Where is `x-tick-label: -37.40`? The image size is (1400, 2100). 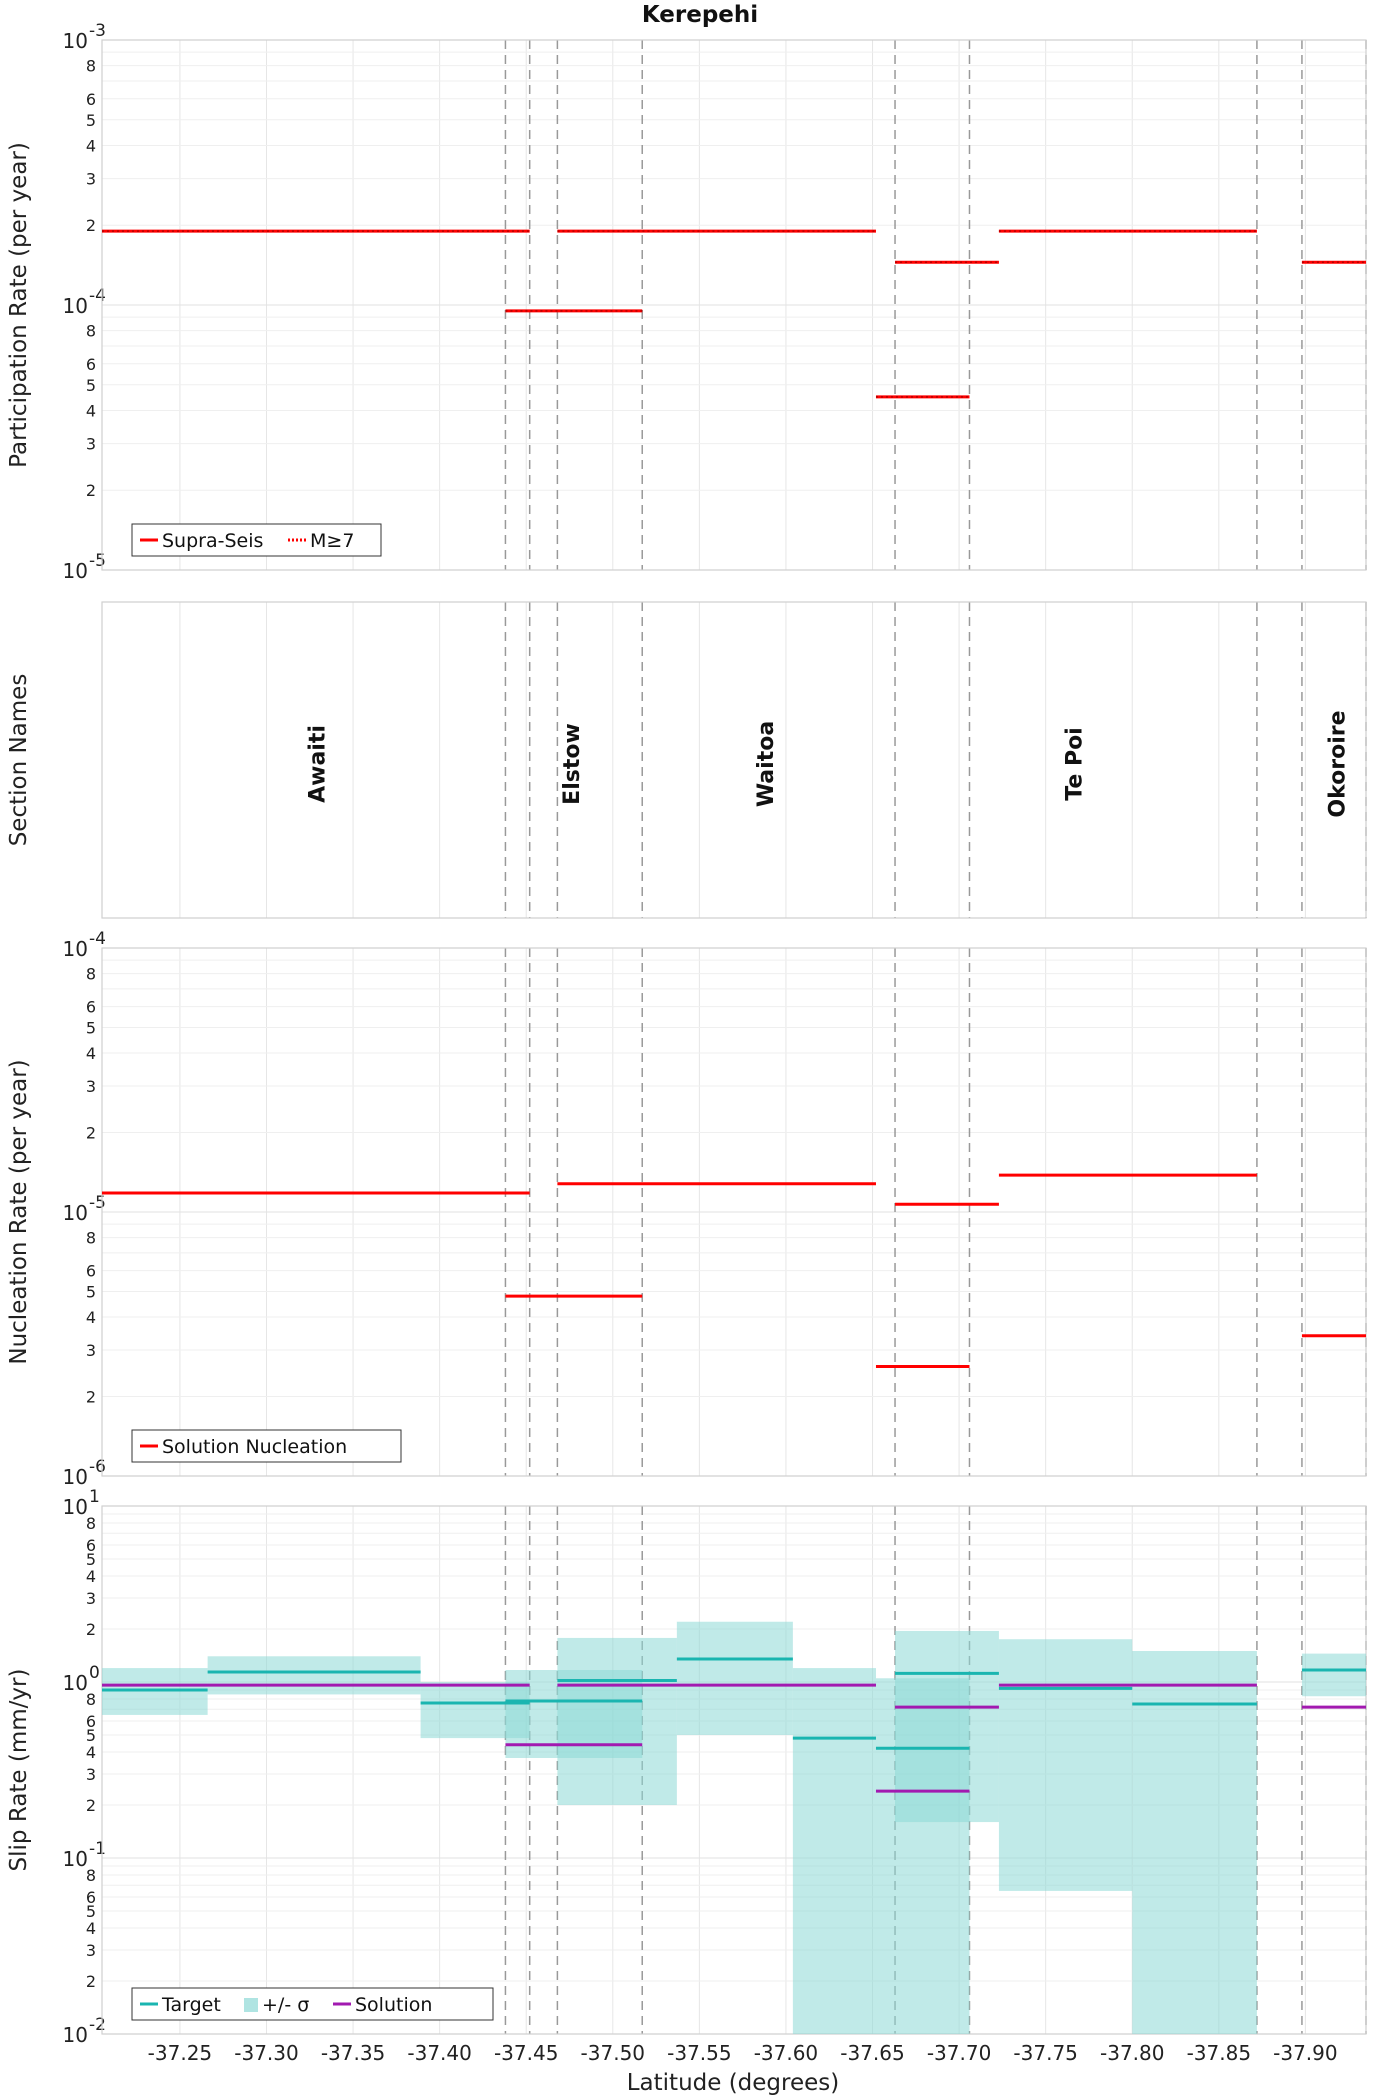 x-tick-label: -37.40 is located at coordinates (439, 2053).